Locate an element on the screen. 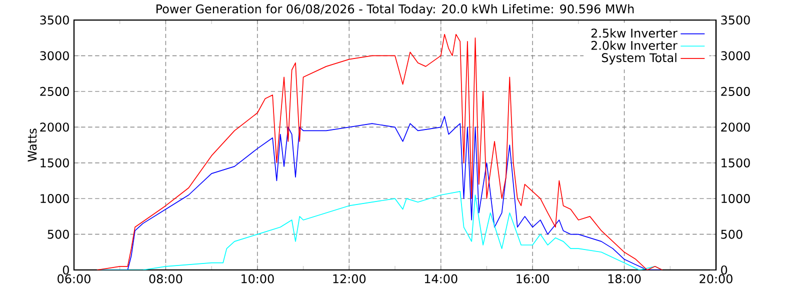 The width and height of the screenshot is (800, 300). x-tick-label: 12:00 is located at coordinates (349, 279).